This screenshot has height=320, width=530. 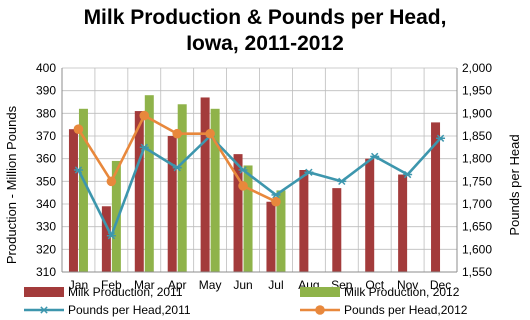 What do you see at coordinates (242, 285) in the screenshot?
I see `x-tick-label: Jun` at bounding box center [242, 285].